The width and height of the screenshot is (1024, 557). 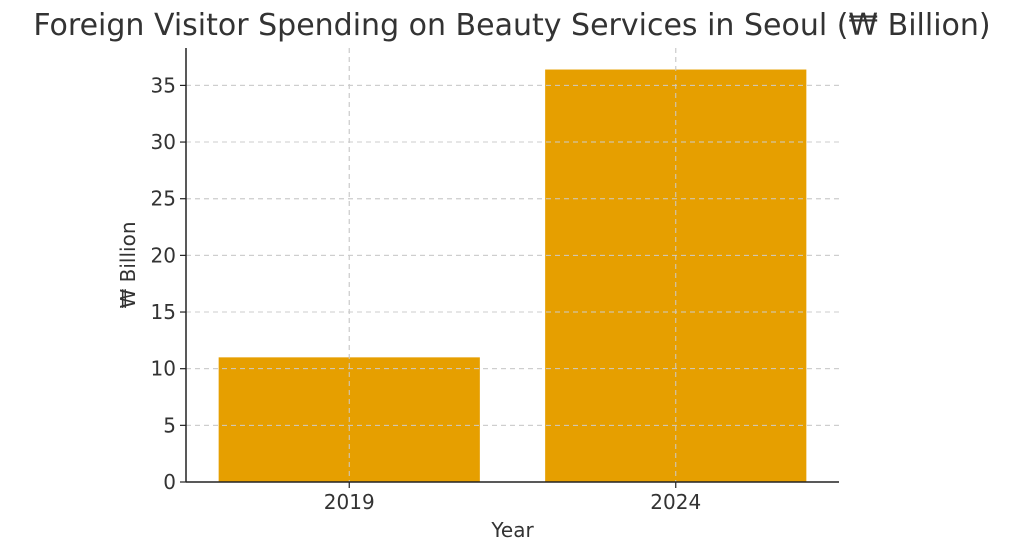 I want to click on x-tick-label: 2019, so click(x=349, y=502).